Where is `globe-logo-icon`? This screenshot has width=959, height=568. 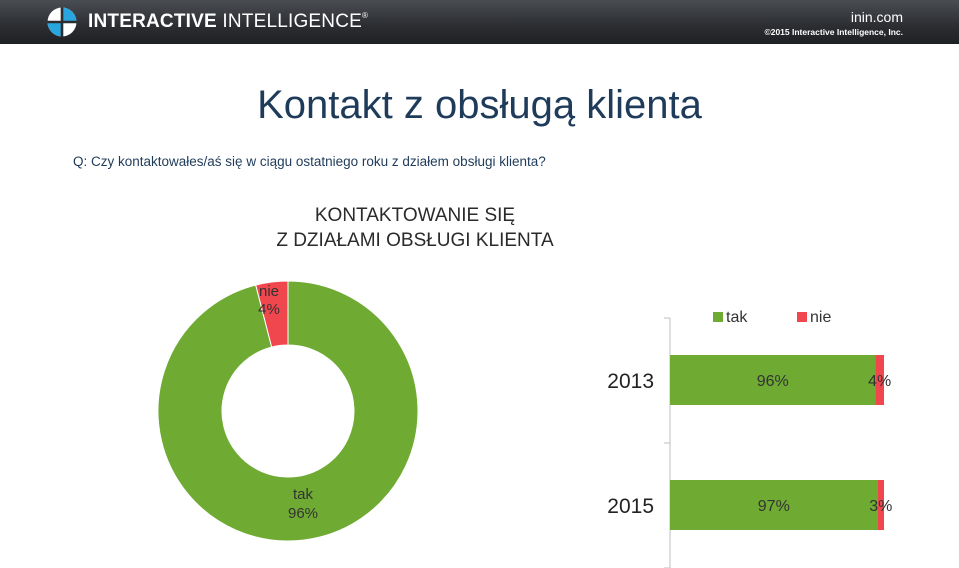 globe-logo-icon is located at coordinates (62, 22).